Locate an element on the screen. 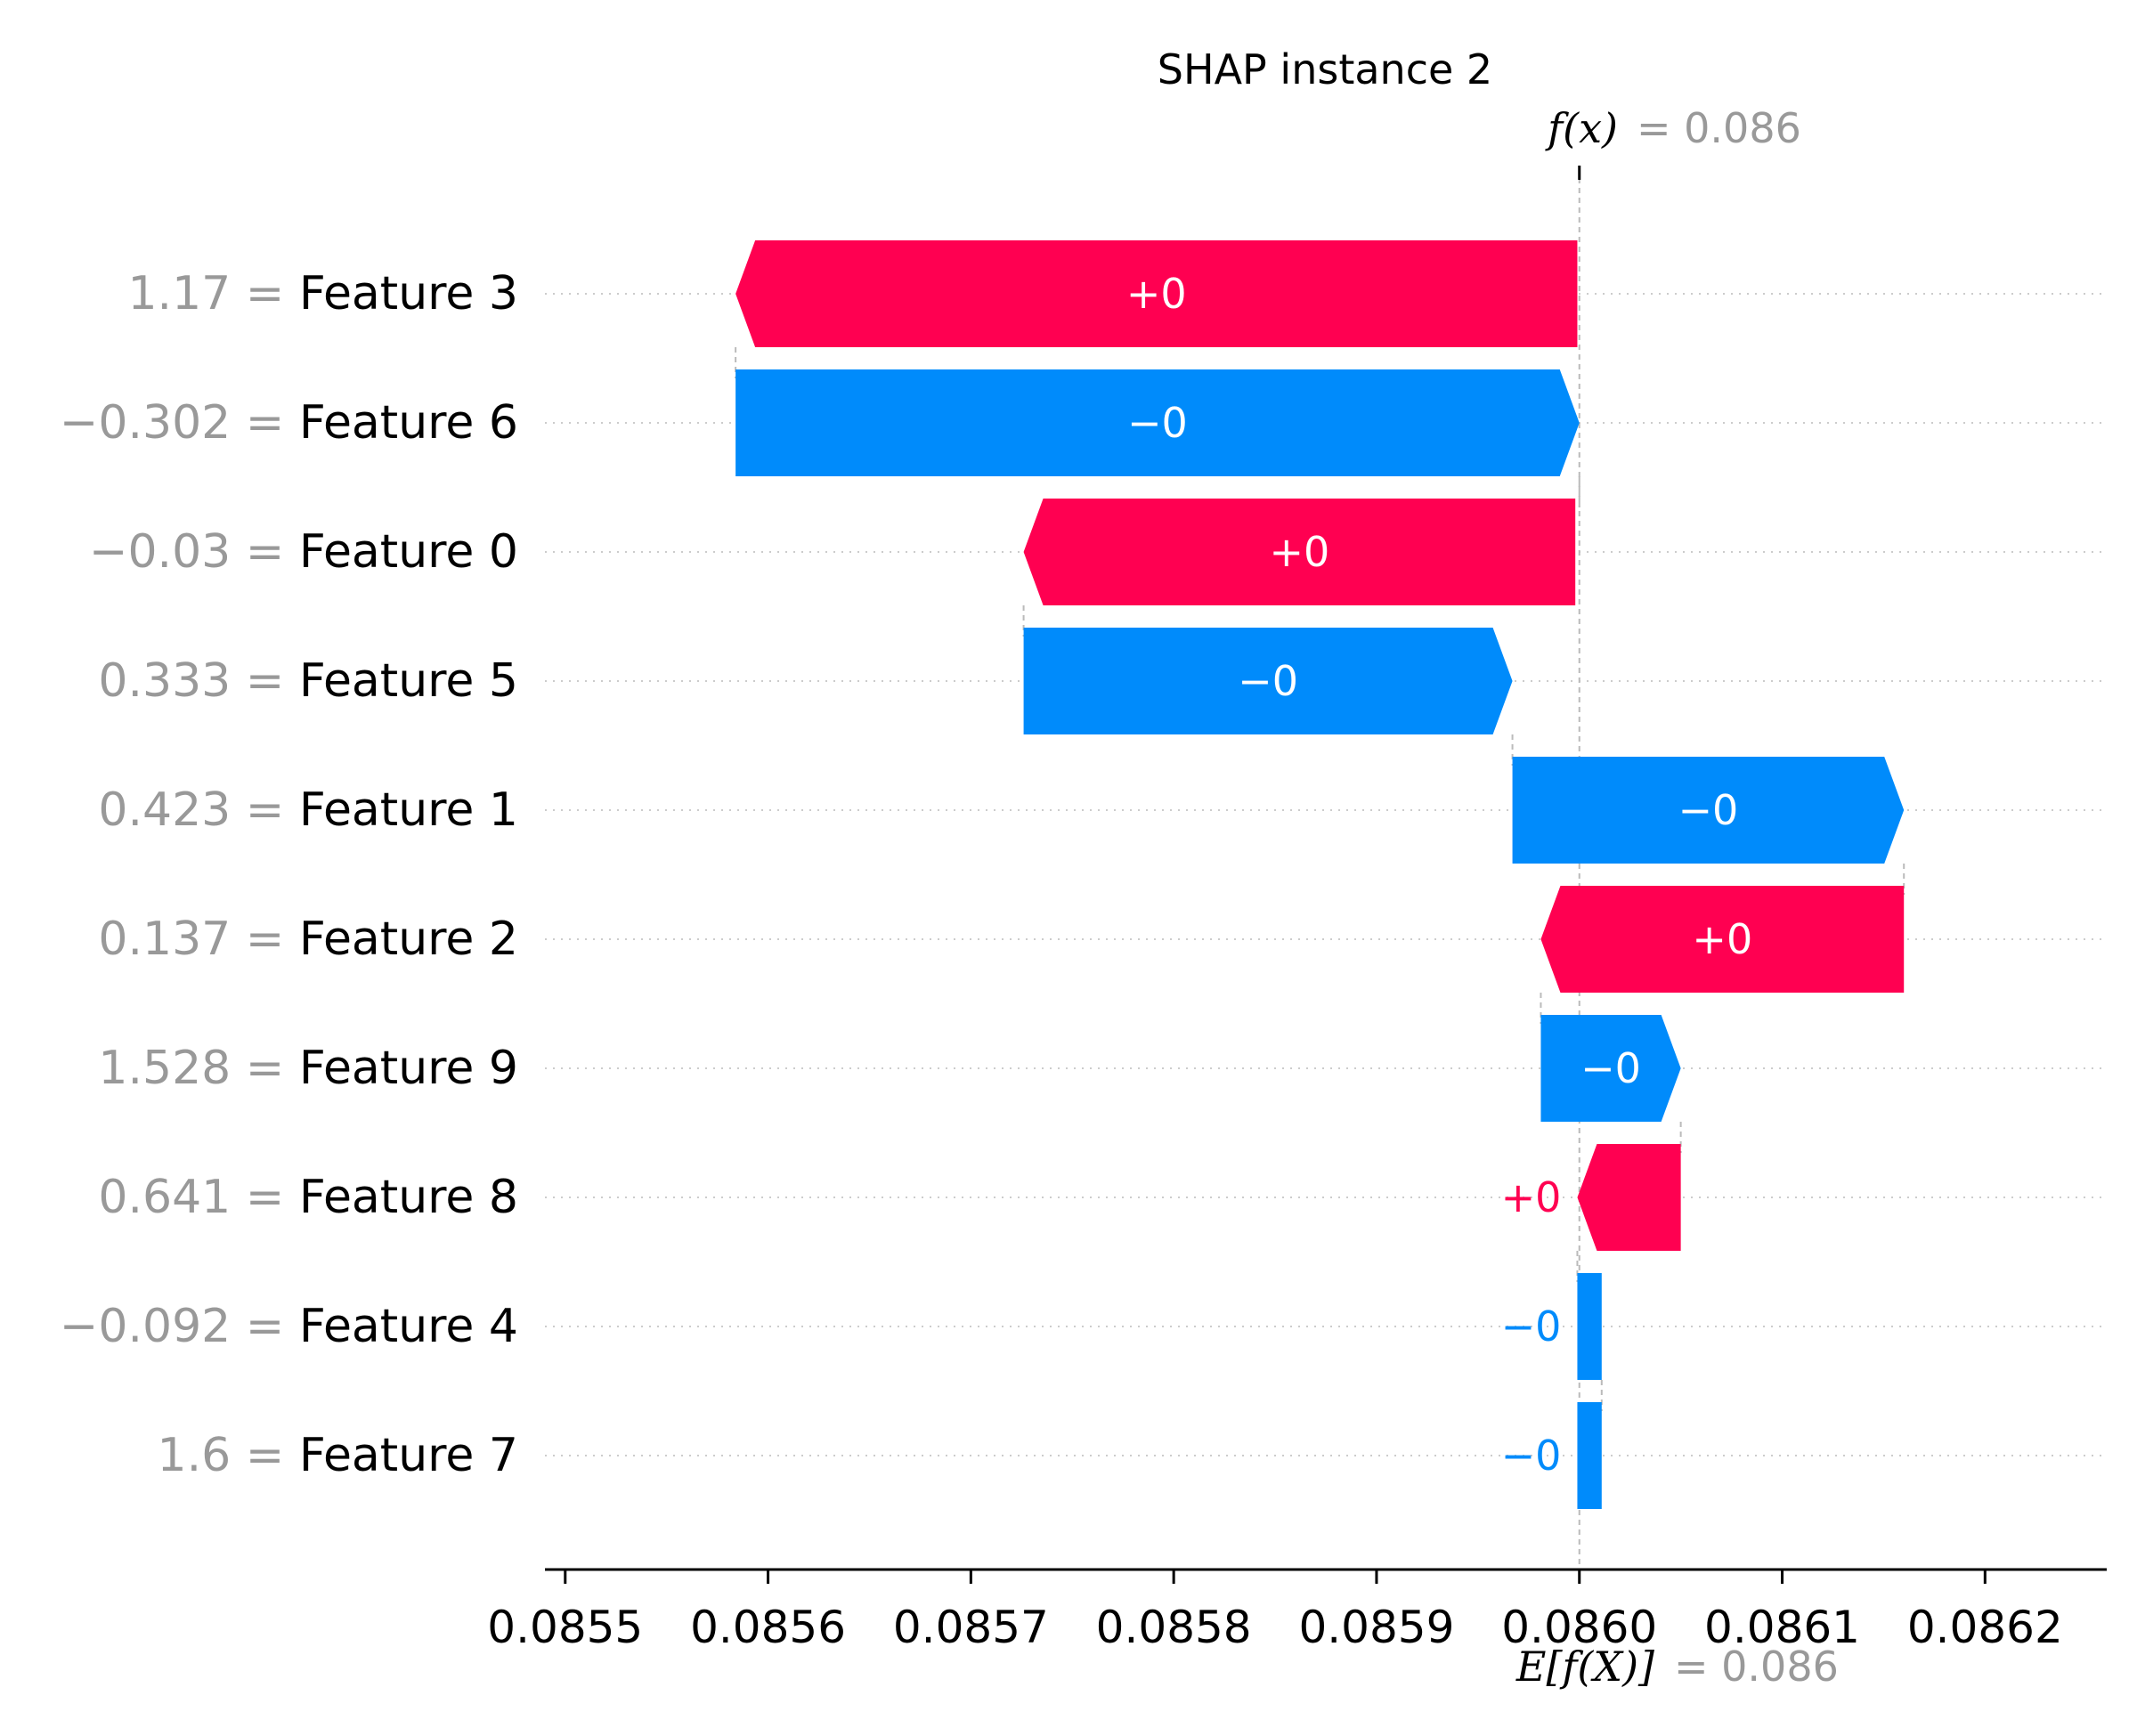 This screenshot has height=1736, width=2137. feature-name: Feature 8 is located at coordinates (408, 1197).